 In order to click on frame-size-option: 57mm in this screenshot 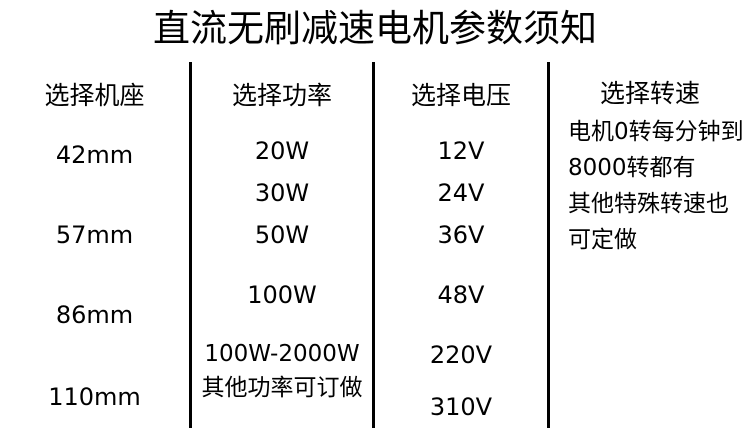, I will do `click(94, 235)`.